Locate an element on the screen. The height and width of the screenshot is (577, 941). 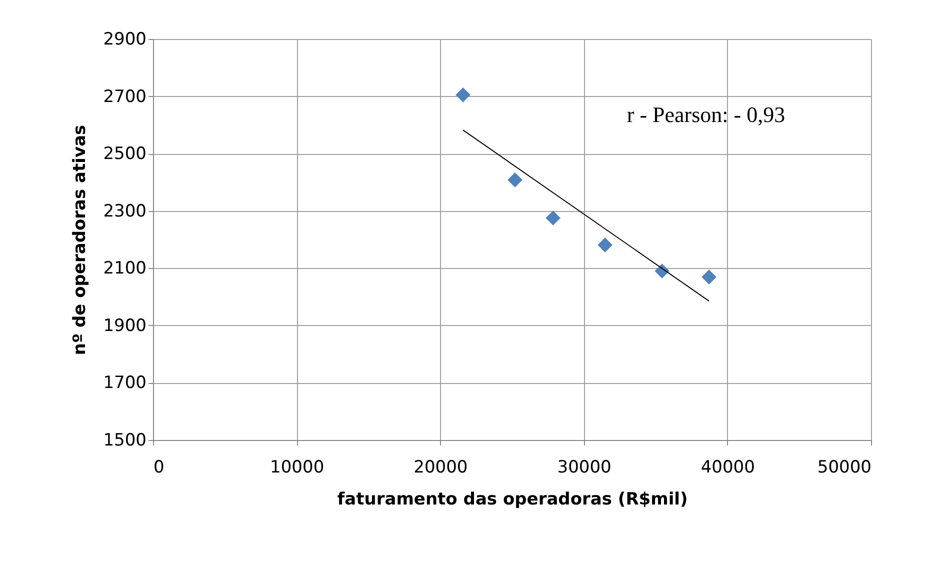
x-axis-title: faturamento das operadoras (R$mil) is located at coordinates (512, 500).